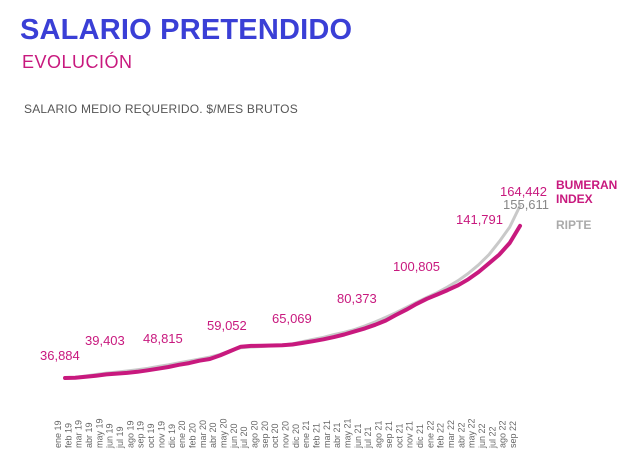 This screenshot has height=460, width=631. What do you see at coordinates (317, 435) in the screenshot?
I see `x-tick-label: feb 21` at bounding box center [317, 435].